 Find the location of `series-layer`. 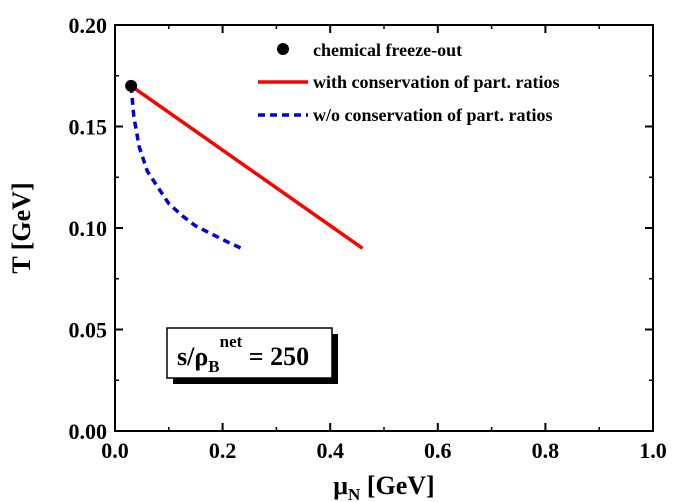

series-layer is located at coordinates (244, 164).